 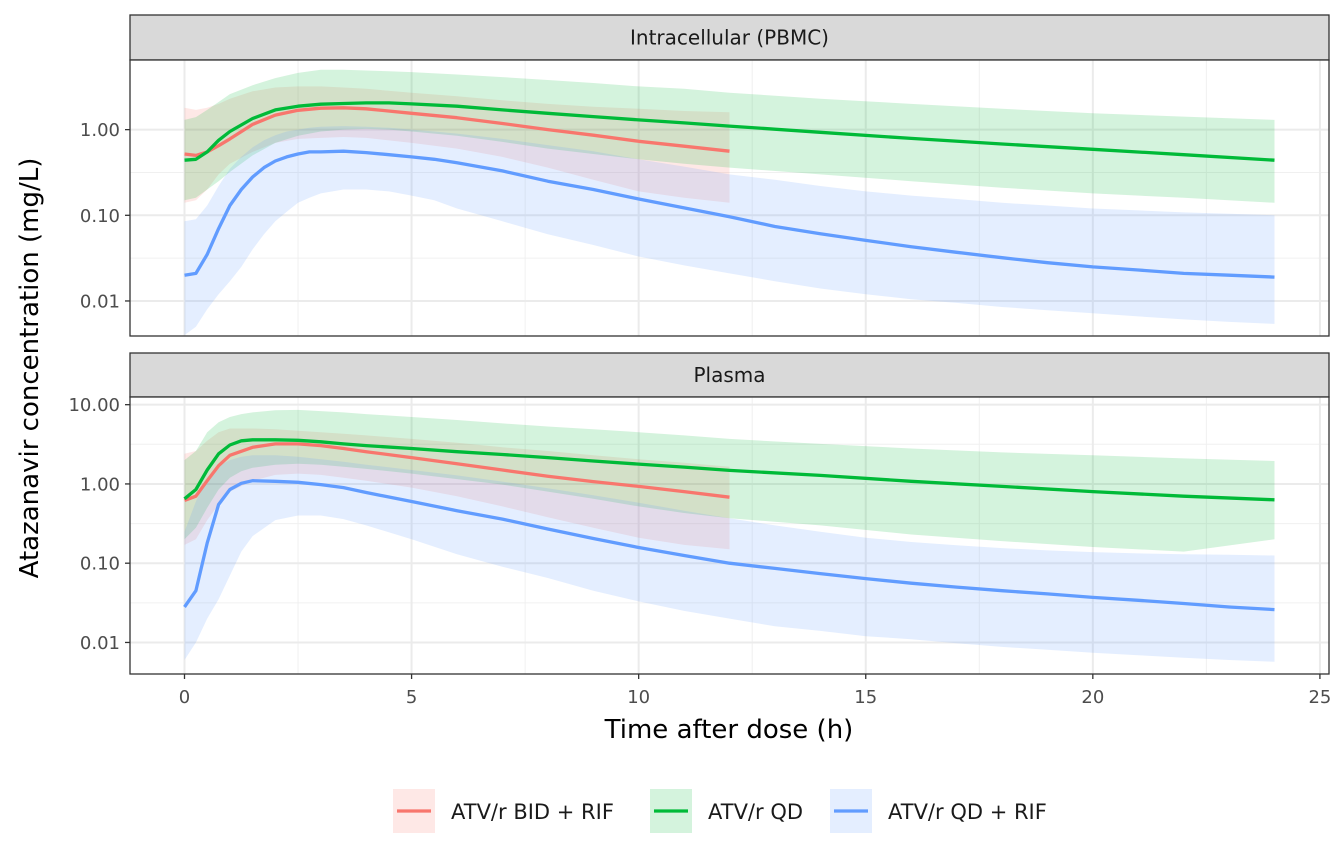 What do you see at coordinates (1319, 697) in the screenshot?
I see `x-tick-label: 25` at bounding box center [1319, 697].